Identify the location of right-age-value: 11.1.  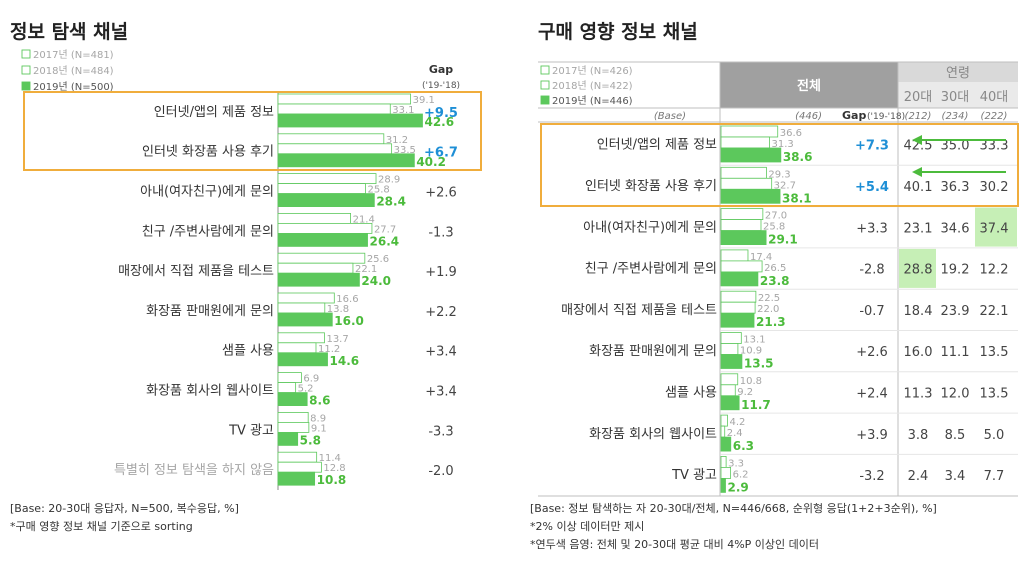
(955, 352).